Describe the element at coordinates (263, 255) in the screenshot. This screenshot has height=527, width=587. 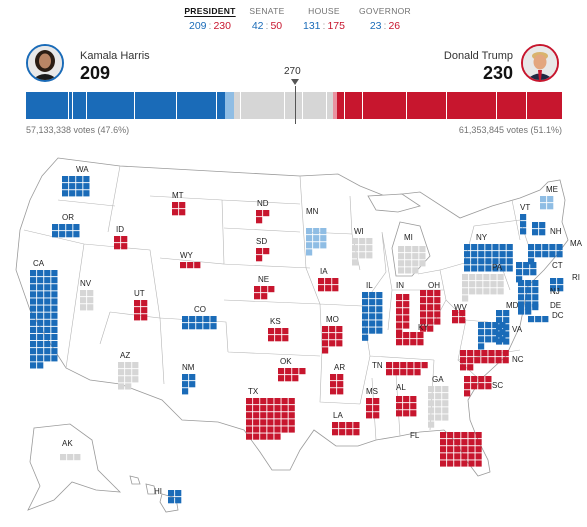
I see `state-sd-tiles` at that location.